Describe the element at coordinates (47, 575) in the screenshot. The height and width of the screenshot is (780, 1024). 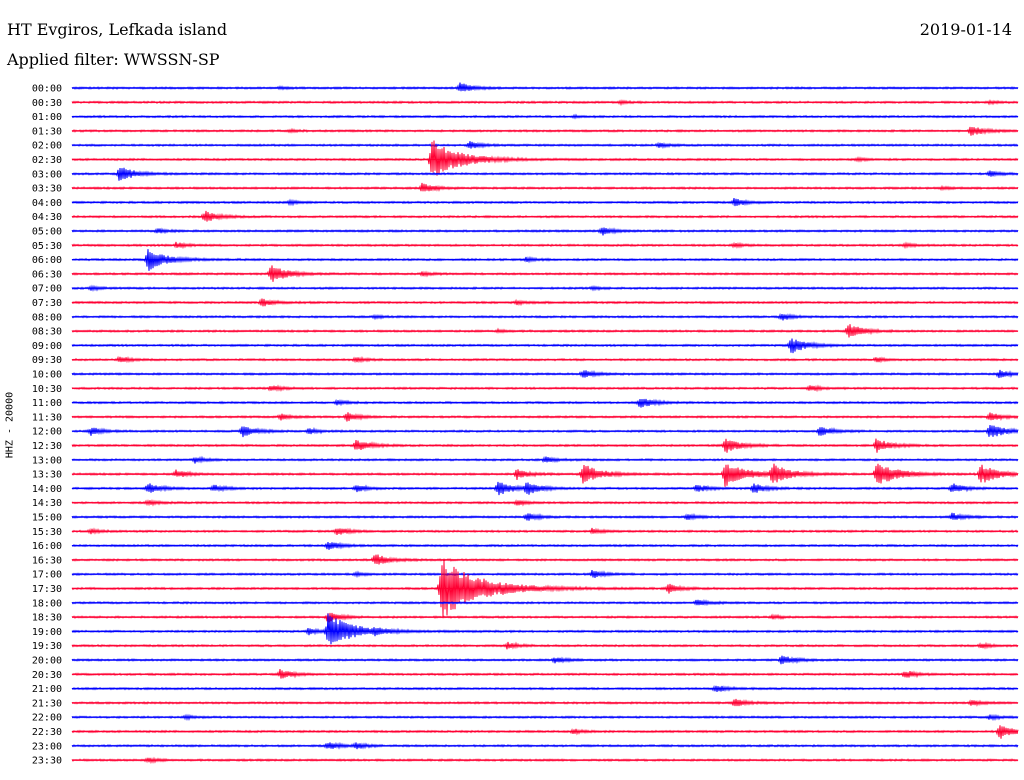
I see `time-label: 17:00` at that location.